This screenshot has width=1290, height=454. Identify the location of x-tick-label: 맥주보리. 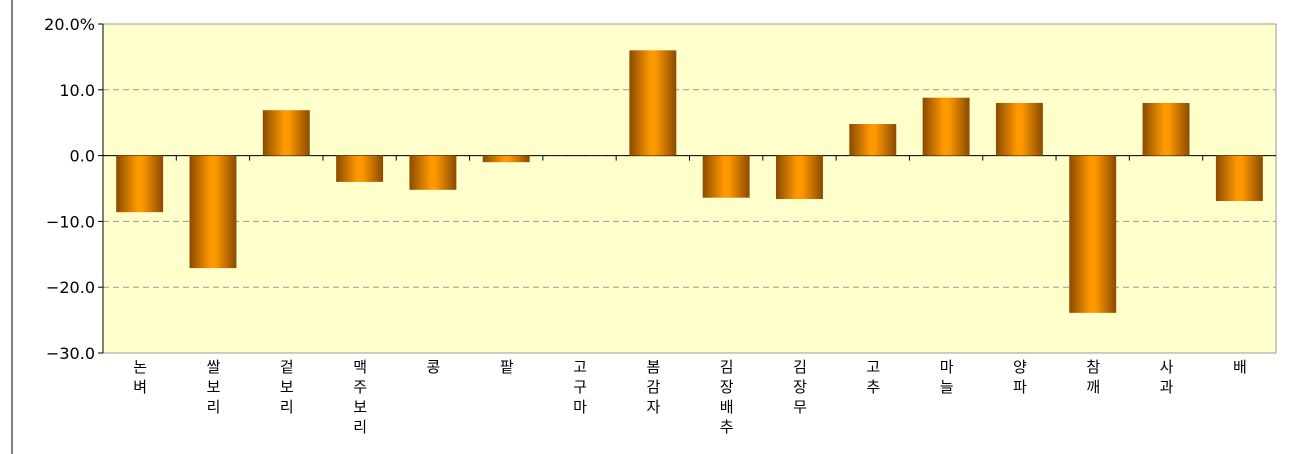
(360, 399).